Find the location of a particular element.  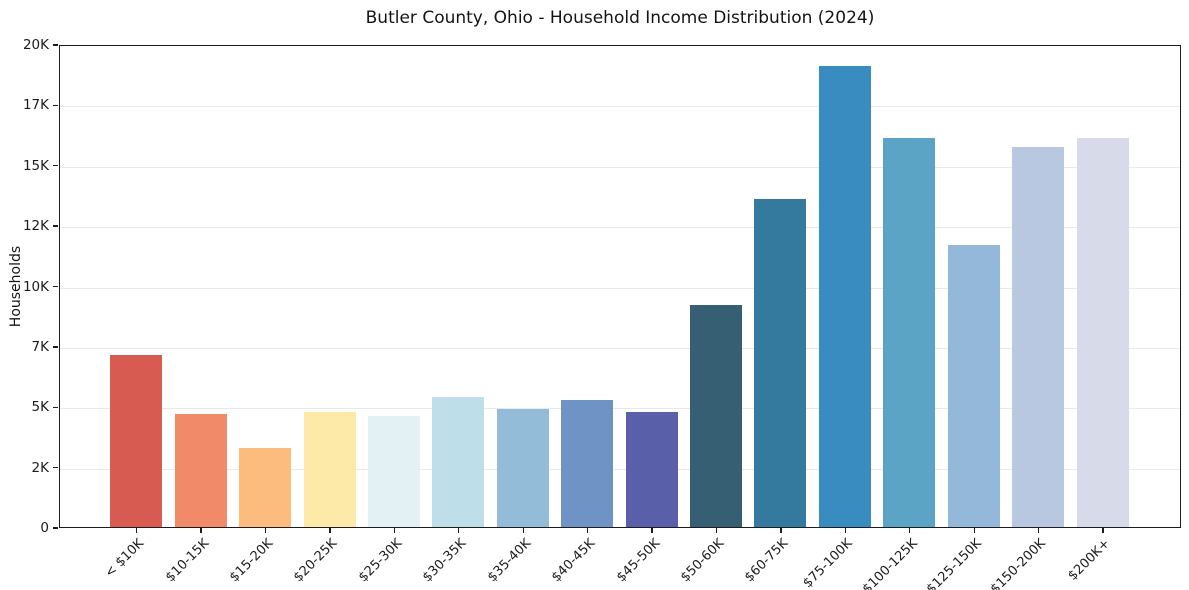

y-tick-label: 20K is located at coordinates (35, 45).